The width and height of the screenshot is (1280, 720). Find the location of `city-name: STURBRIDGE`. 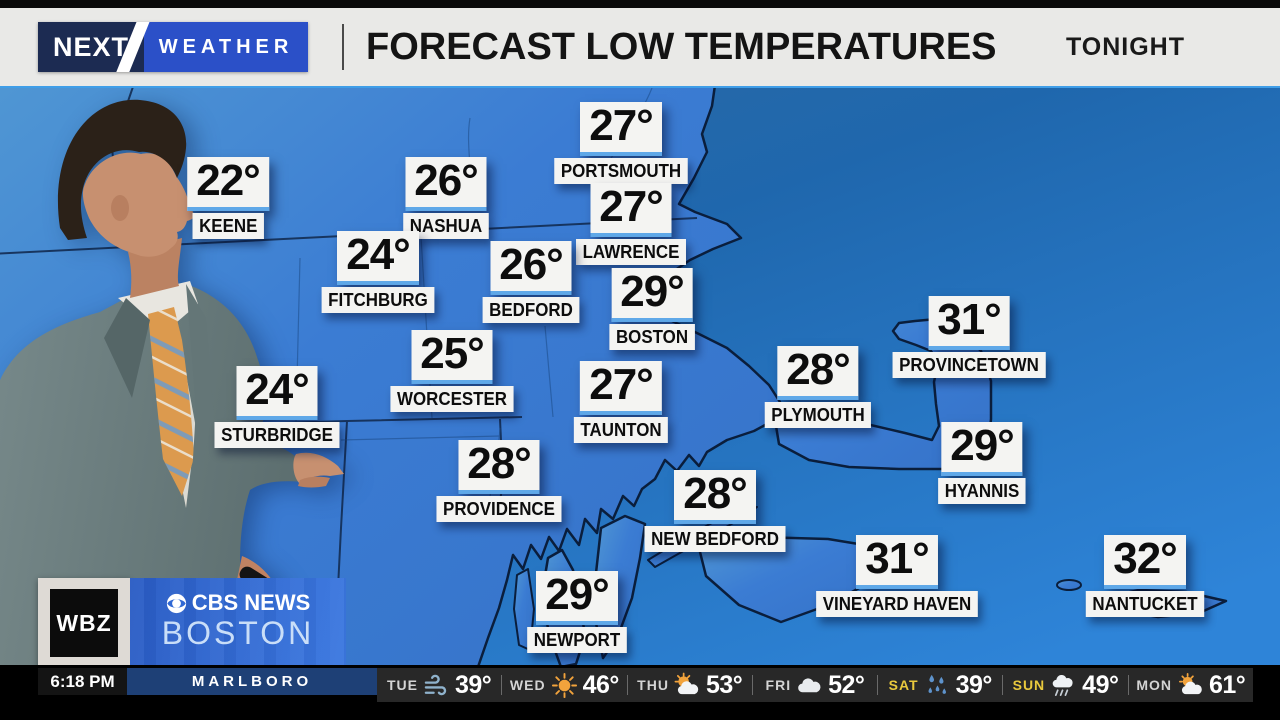

city-name: STURBRIDGE is located at coordinates (277, 435).